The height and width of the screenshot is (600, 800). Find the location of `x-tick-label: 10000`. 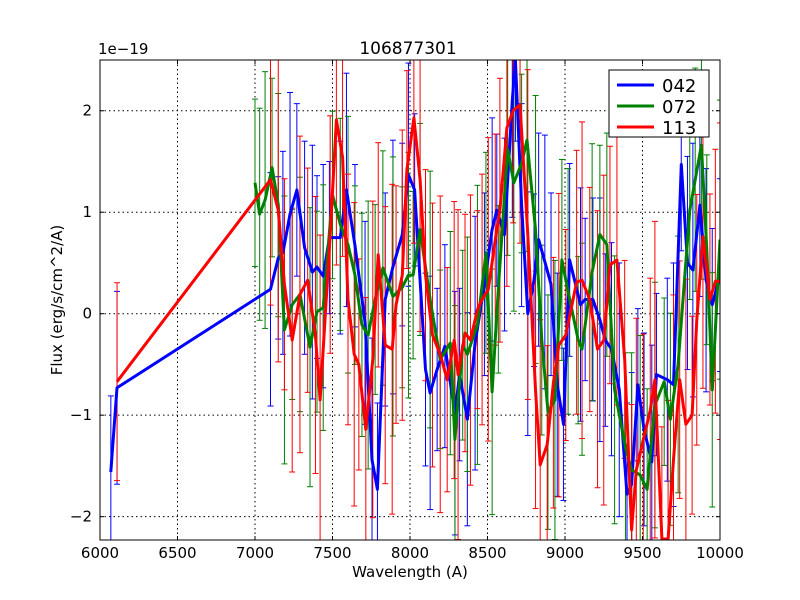

x-tick-label: 10000 is located at coordinates (720, 553).